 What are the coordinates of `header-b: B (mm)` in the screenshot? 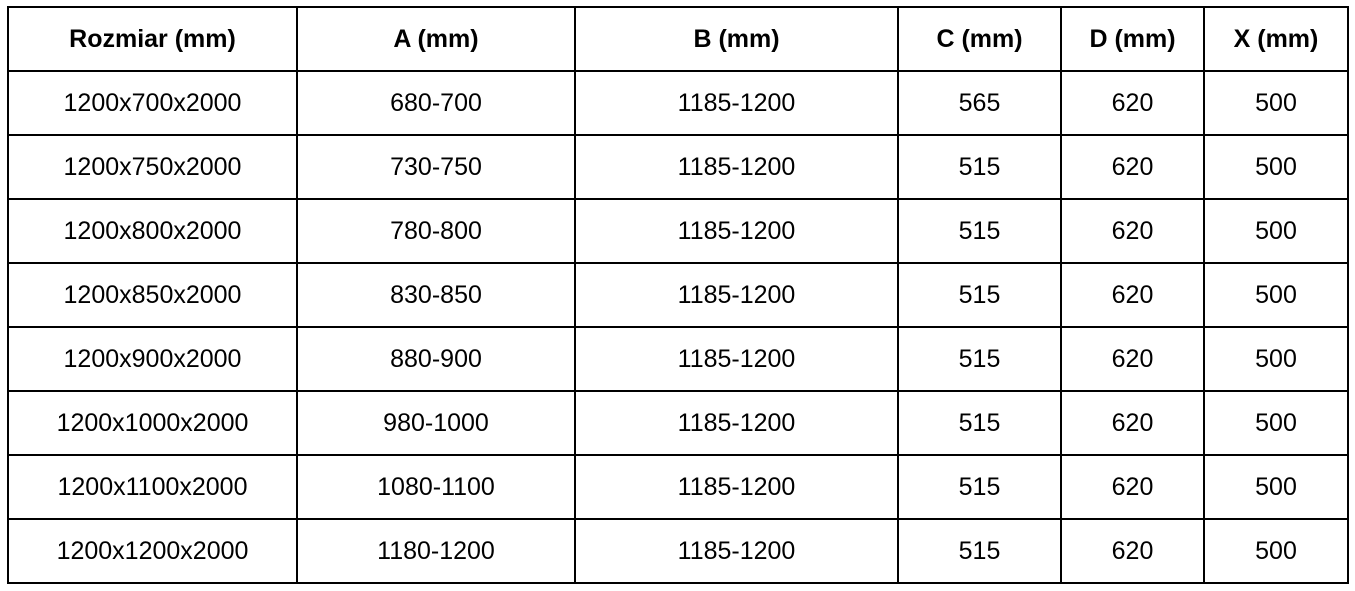 It's located at (736, 39).